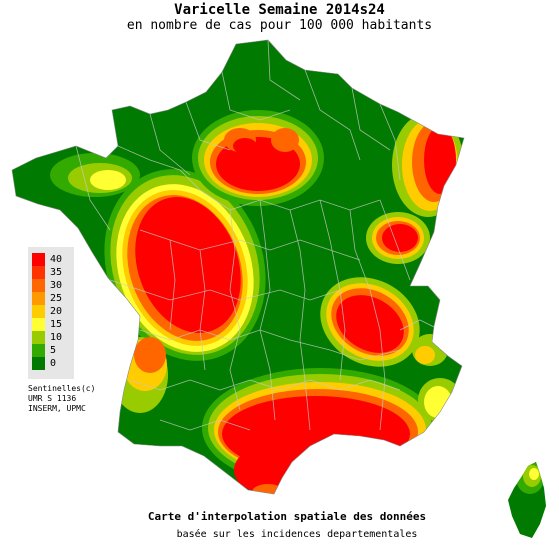 Image resolution: width=559 pixels, height=551 pixels. I want to click on legend-item-35: 35, so click(53, 272).